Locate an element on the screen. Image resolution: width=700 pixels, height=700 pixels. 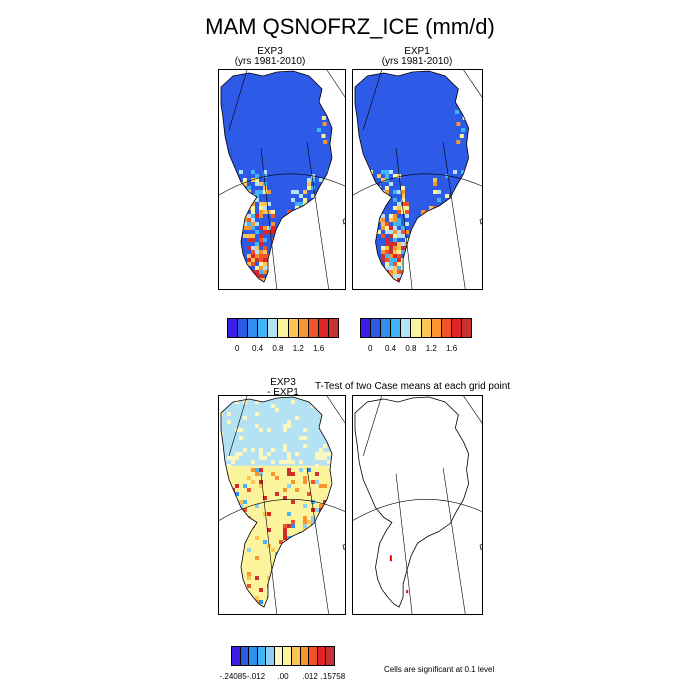
lat-arc is located at coordinates (417, 184).